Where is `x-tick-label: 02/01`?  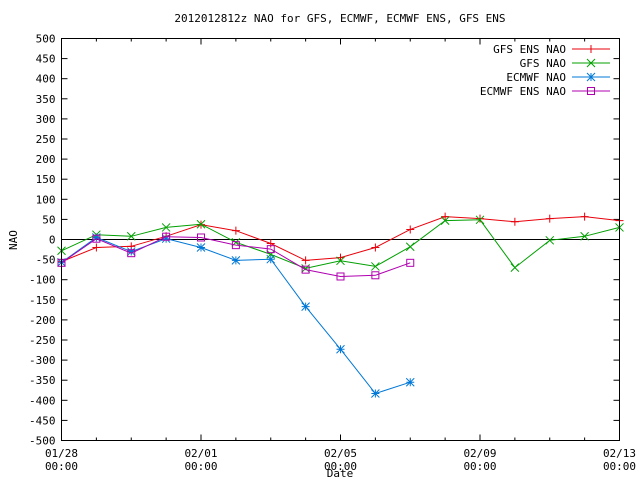
x-tick-label: 02/01 is located at coordinates (200, 453).